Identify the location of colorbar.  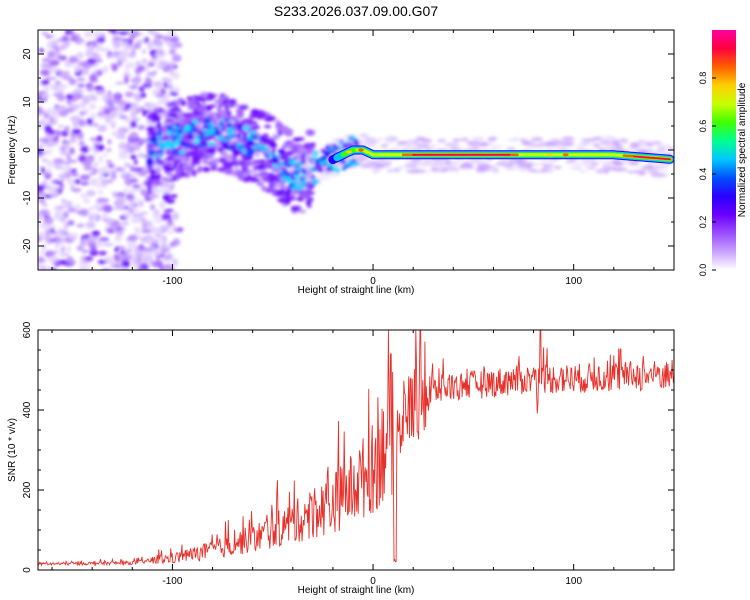
(724, 150).